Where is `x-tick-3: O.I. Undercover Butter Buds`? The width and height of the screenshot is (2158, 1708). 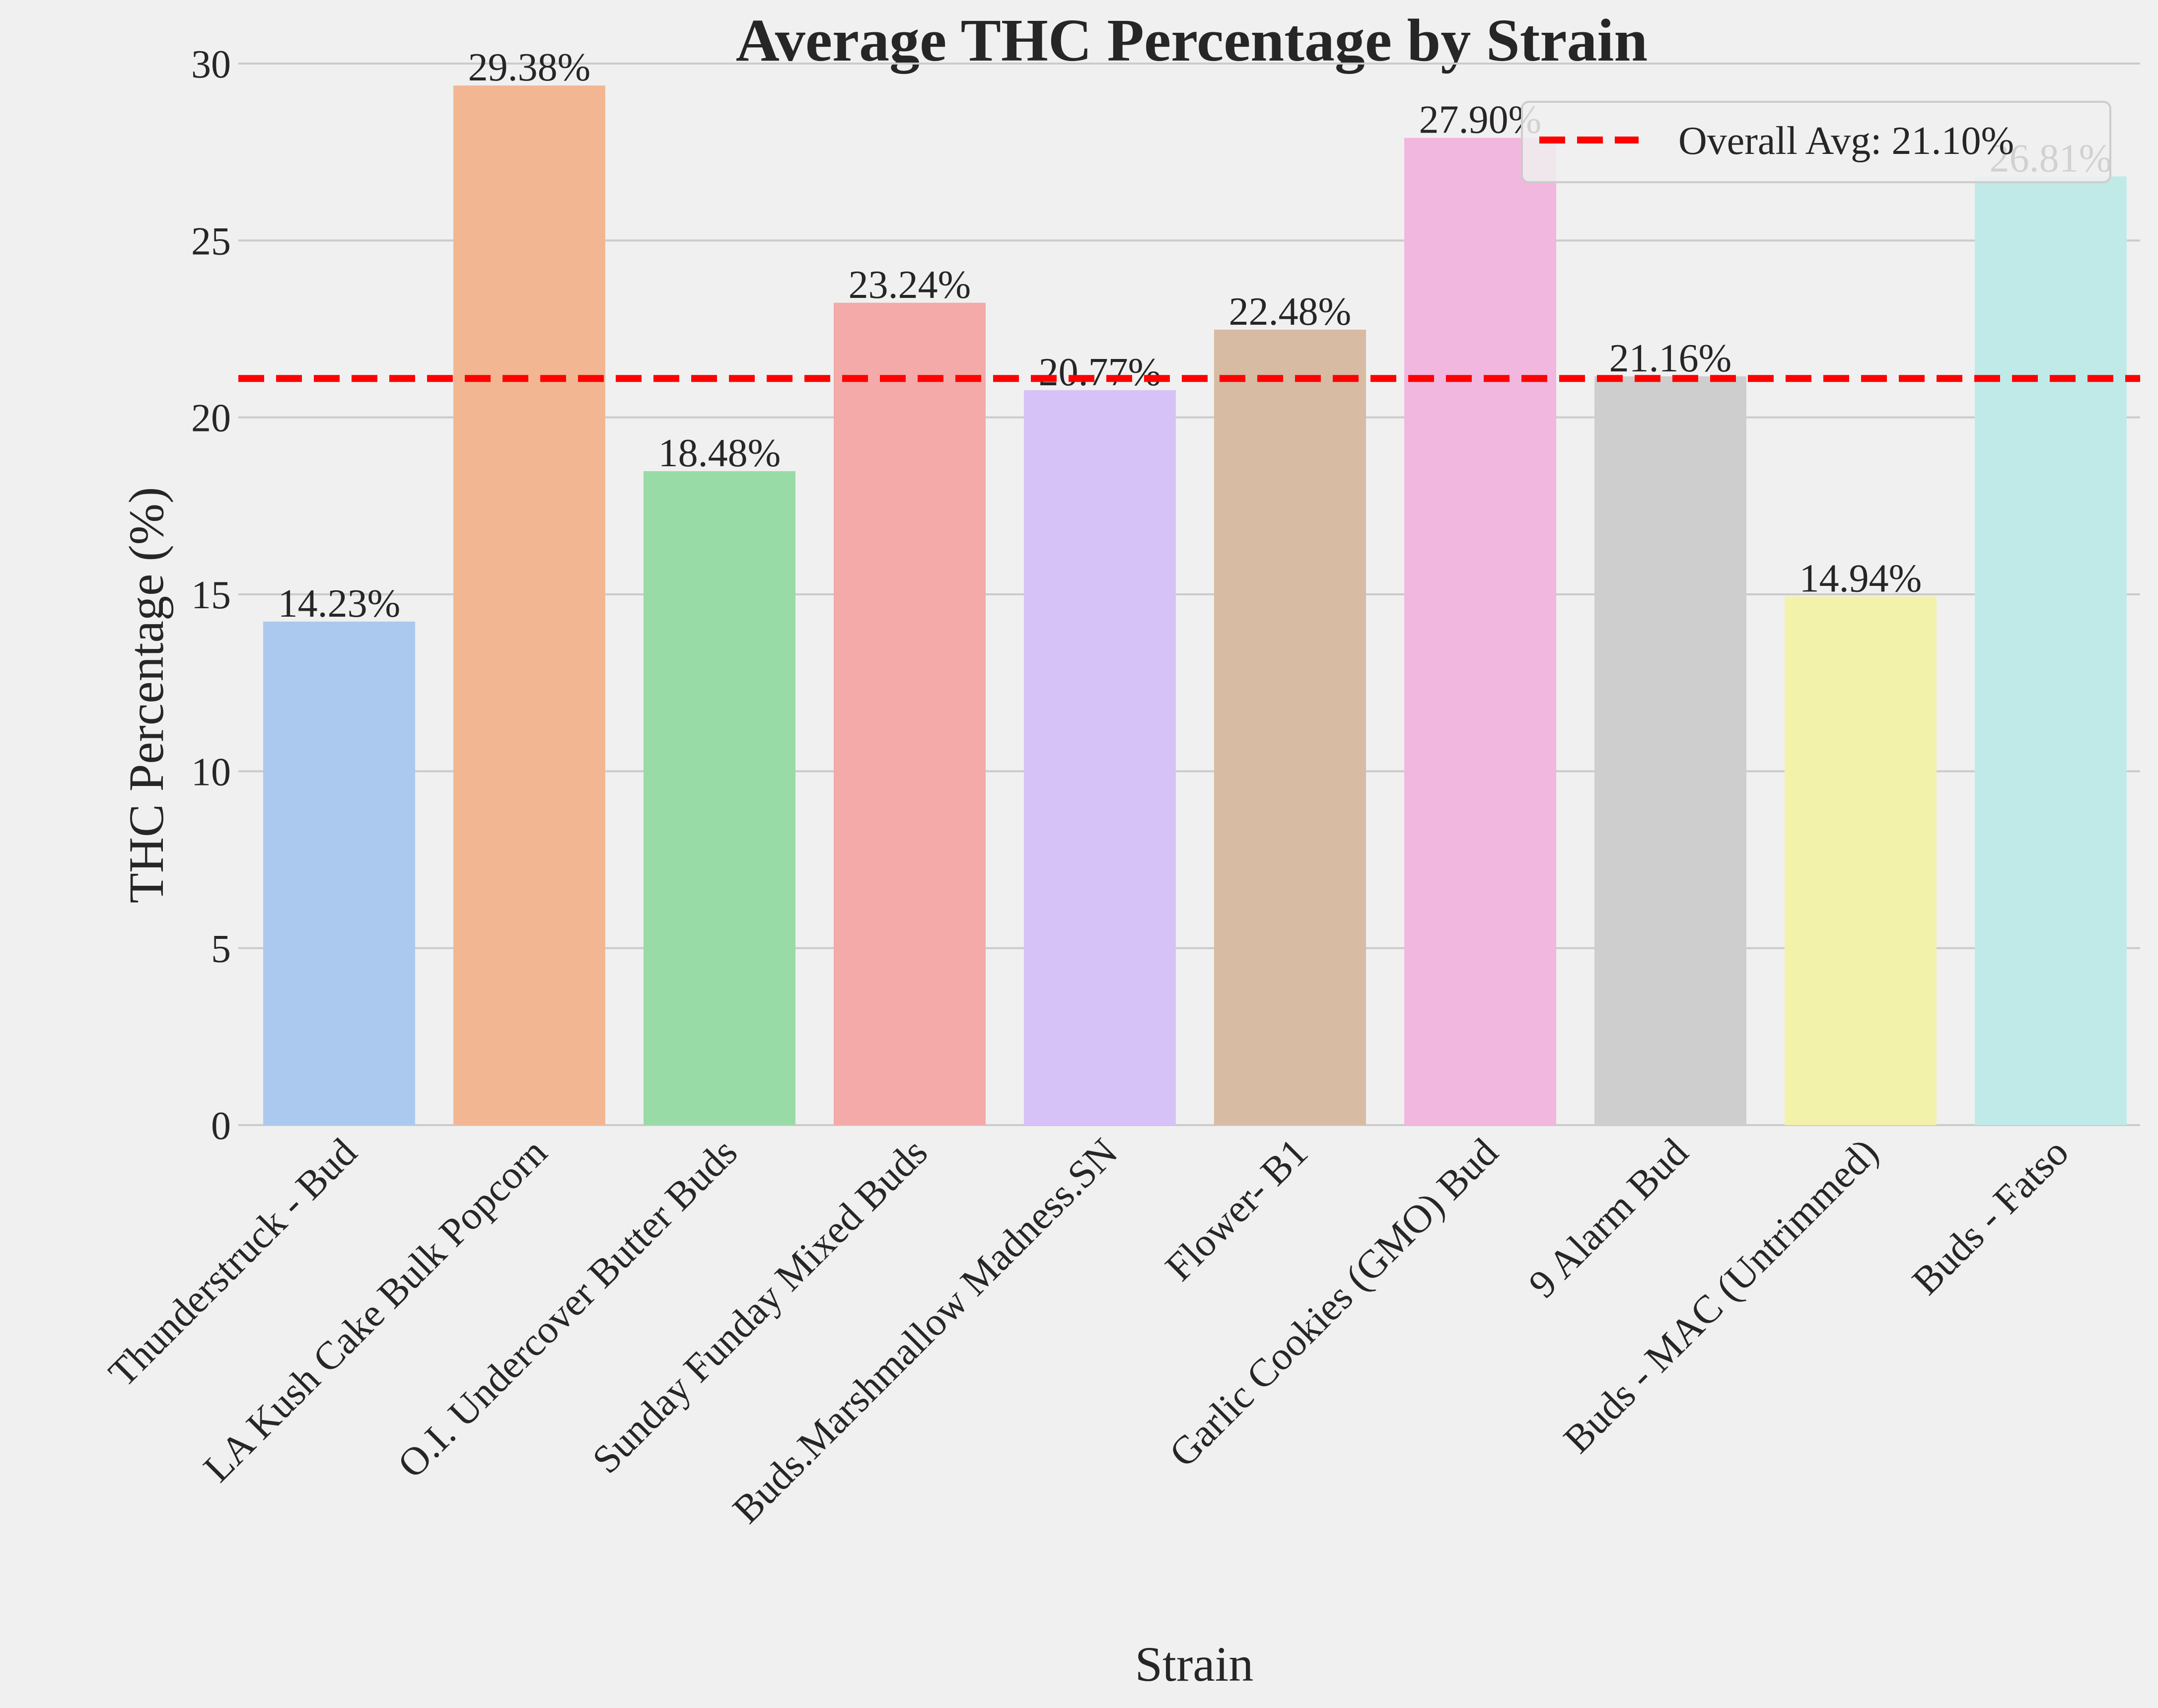
x-tick-3: O.I. Undercover Butter Buds is located at coordinates (567, 1309).